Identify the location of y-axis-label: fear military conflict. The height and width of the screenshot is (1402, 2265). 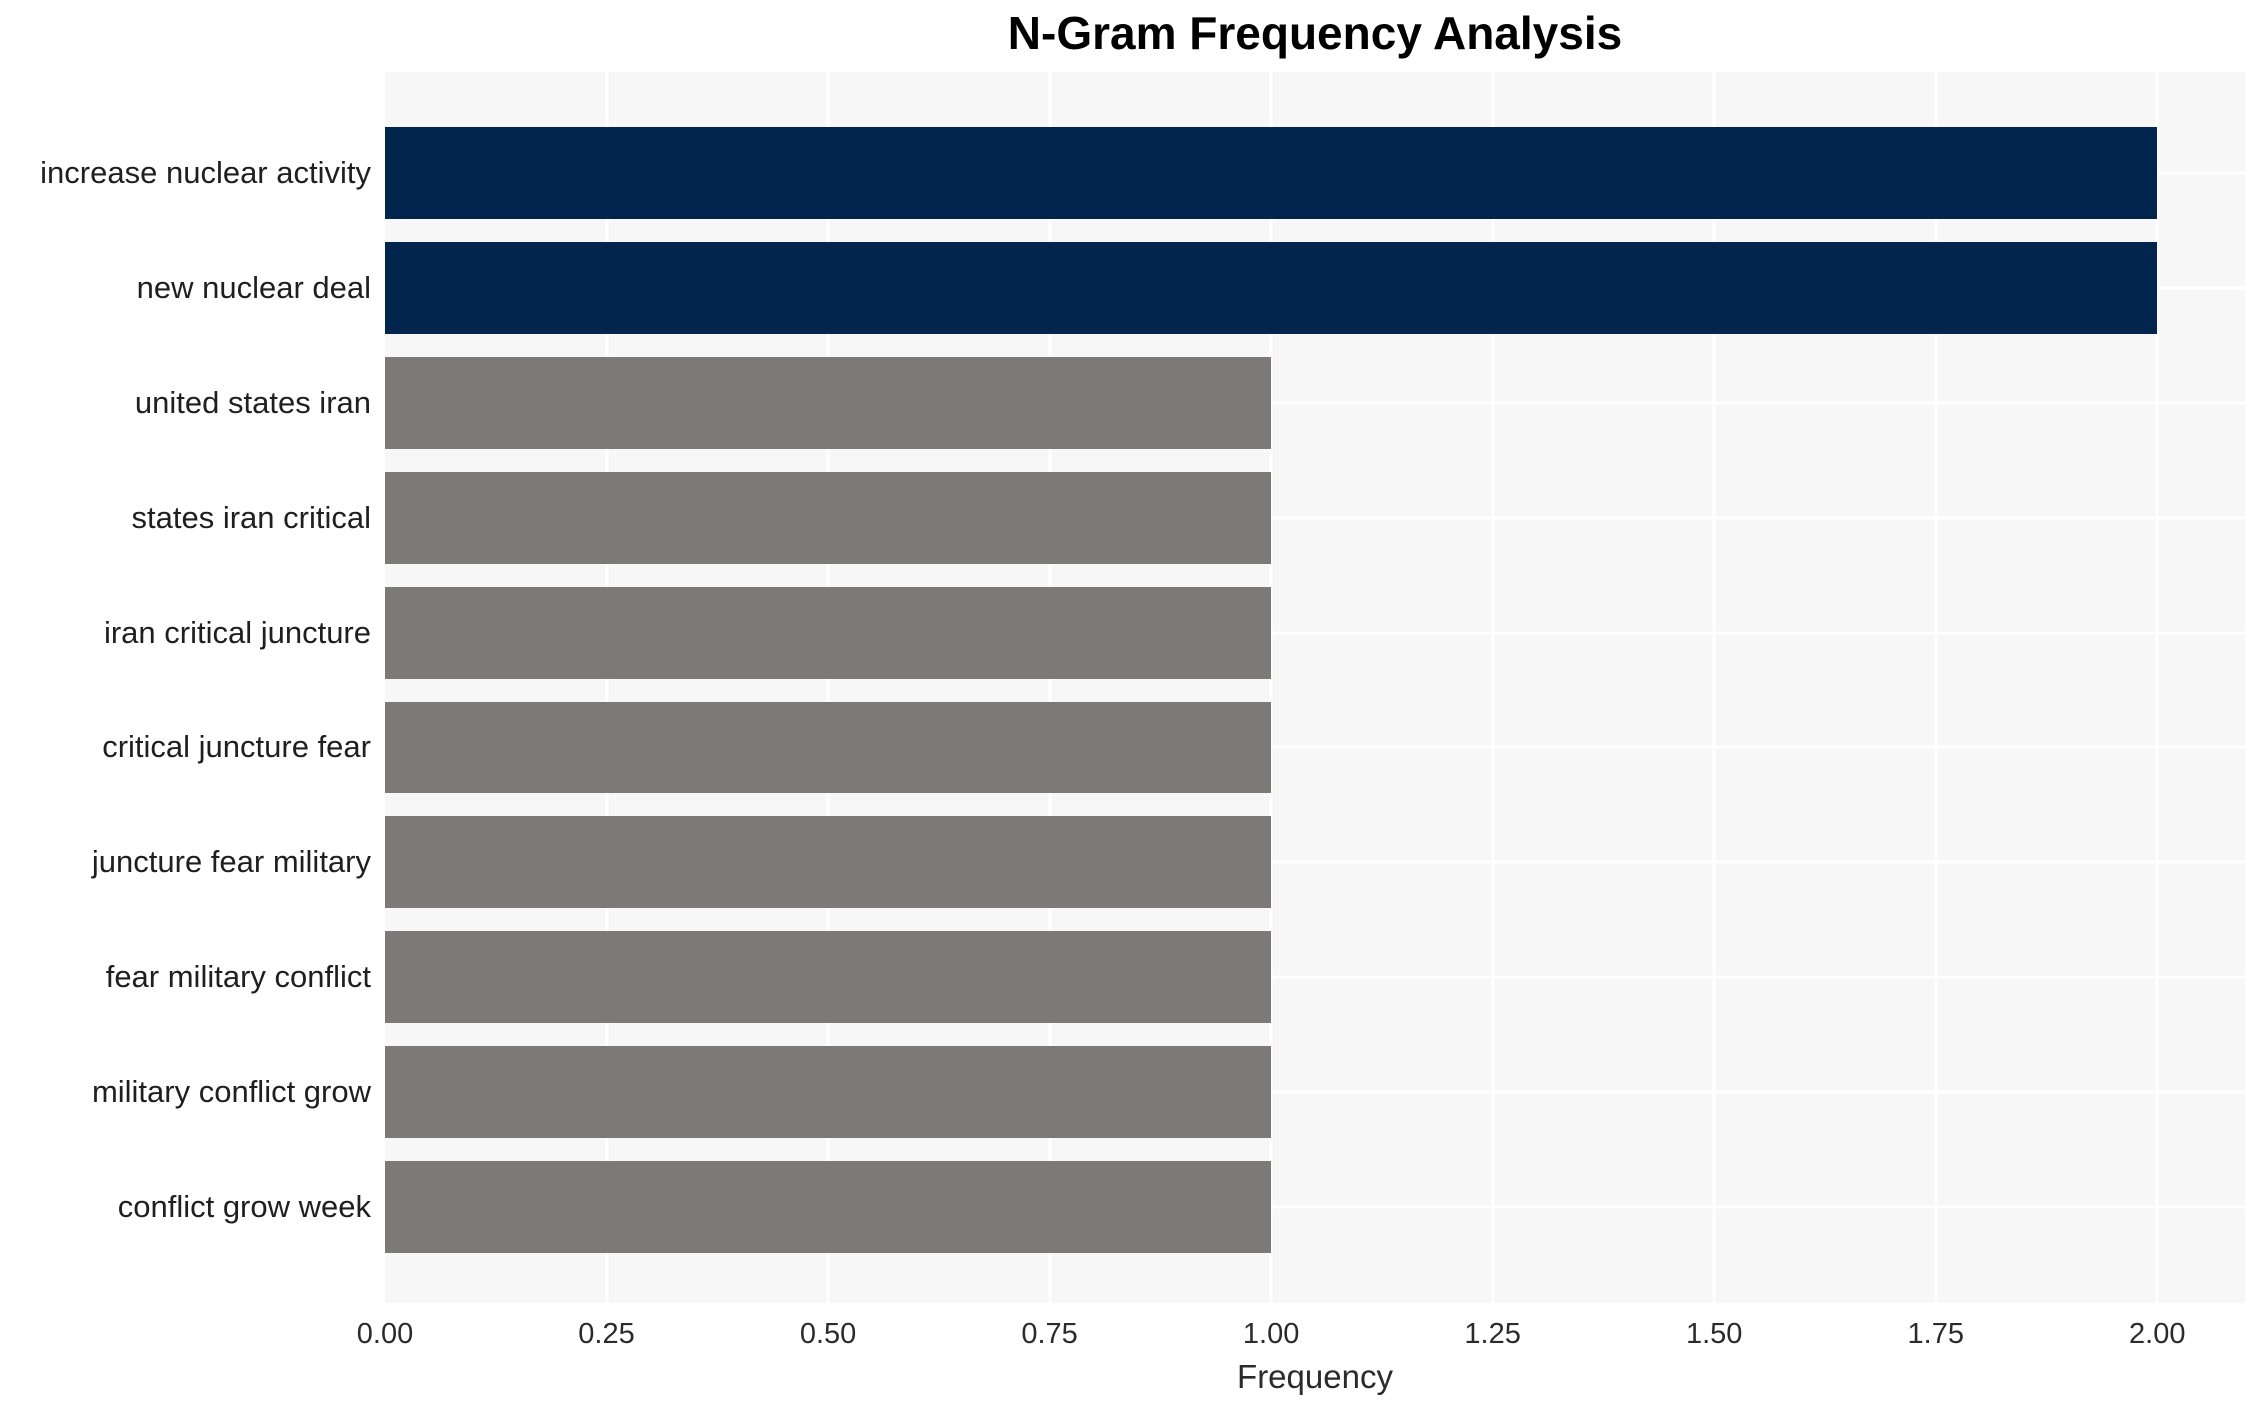
(238, 977).